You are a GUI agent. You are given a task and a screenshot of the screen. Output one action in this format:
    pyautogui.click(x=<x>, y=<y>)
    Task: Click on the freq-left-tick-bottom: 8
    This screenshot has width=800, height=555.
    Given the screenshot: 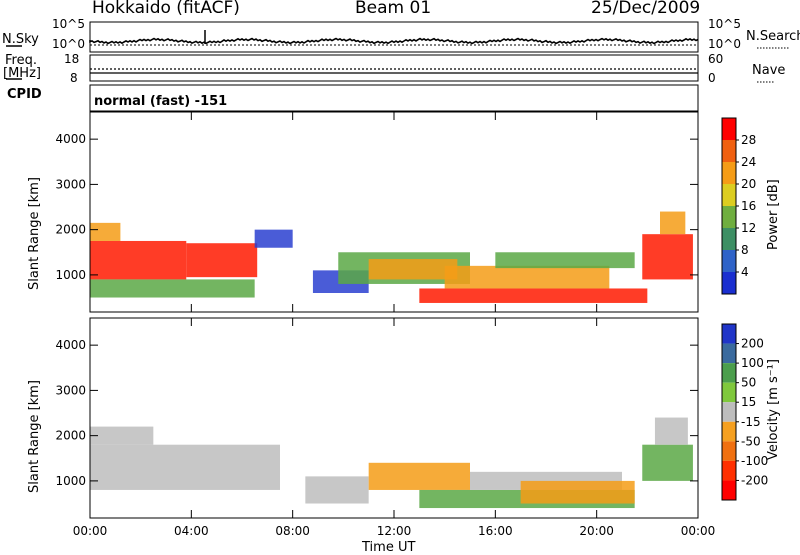 What is the action you would take?
    pyautogui.click(x=74, y=78)
    